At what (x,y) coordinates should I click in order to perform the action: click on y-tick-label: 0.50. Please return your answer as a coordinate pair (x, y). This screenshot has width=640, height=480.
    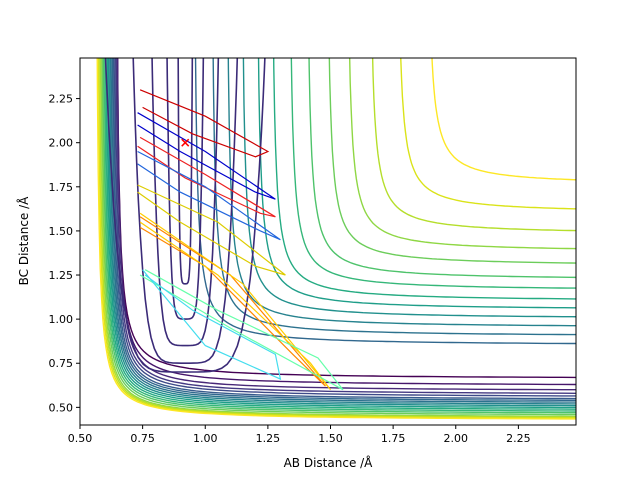
    Looking at the image, I should click on (61, 407).